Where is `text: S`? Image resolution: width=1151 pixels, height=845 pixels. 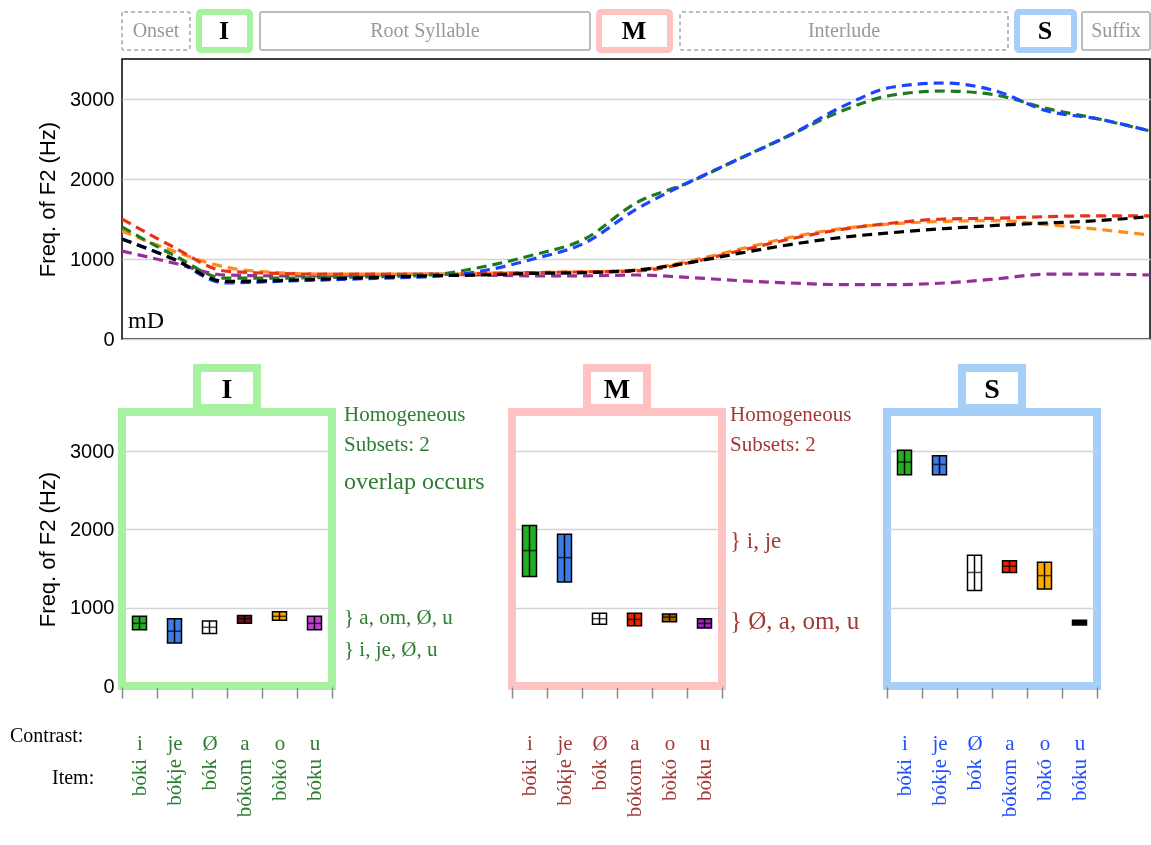 text: S is located at coordinates (1045, 30).